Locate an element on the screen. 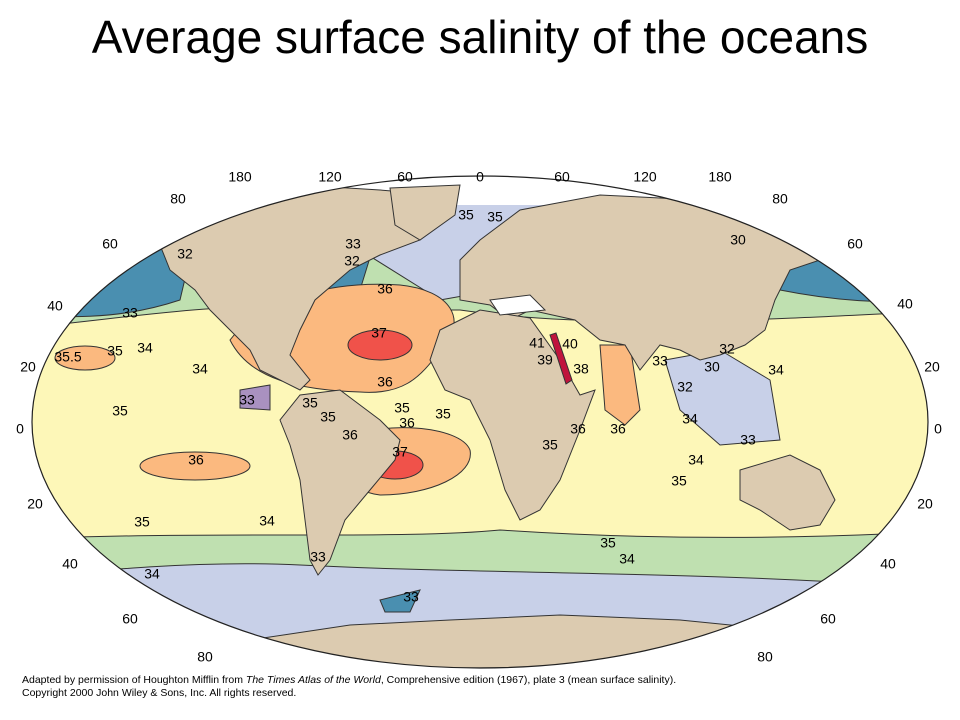 This screenshot has width=960, height=720. caption-title: The Times Atlas of the World is located at coordinates (313, 680).